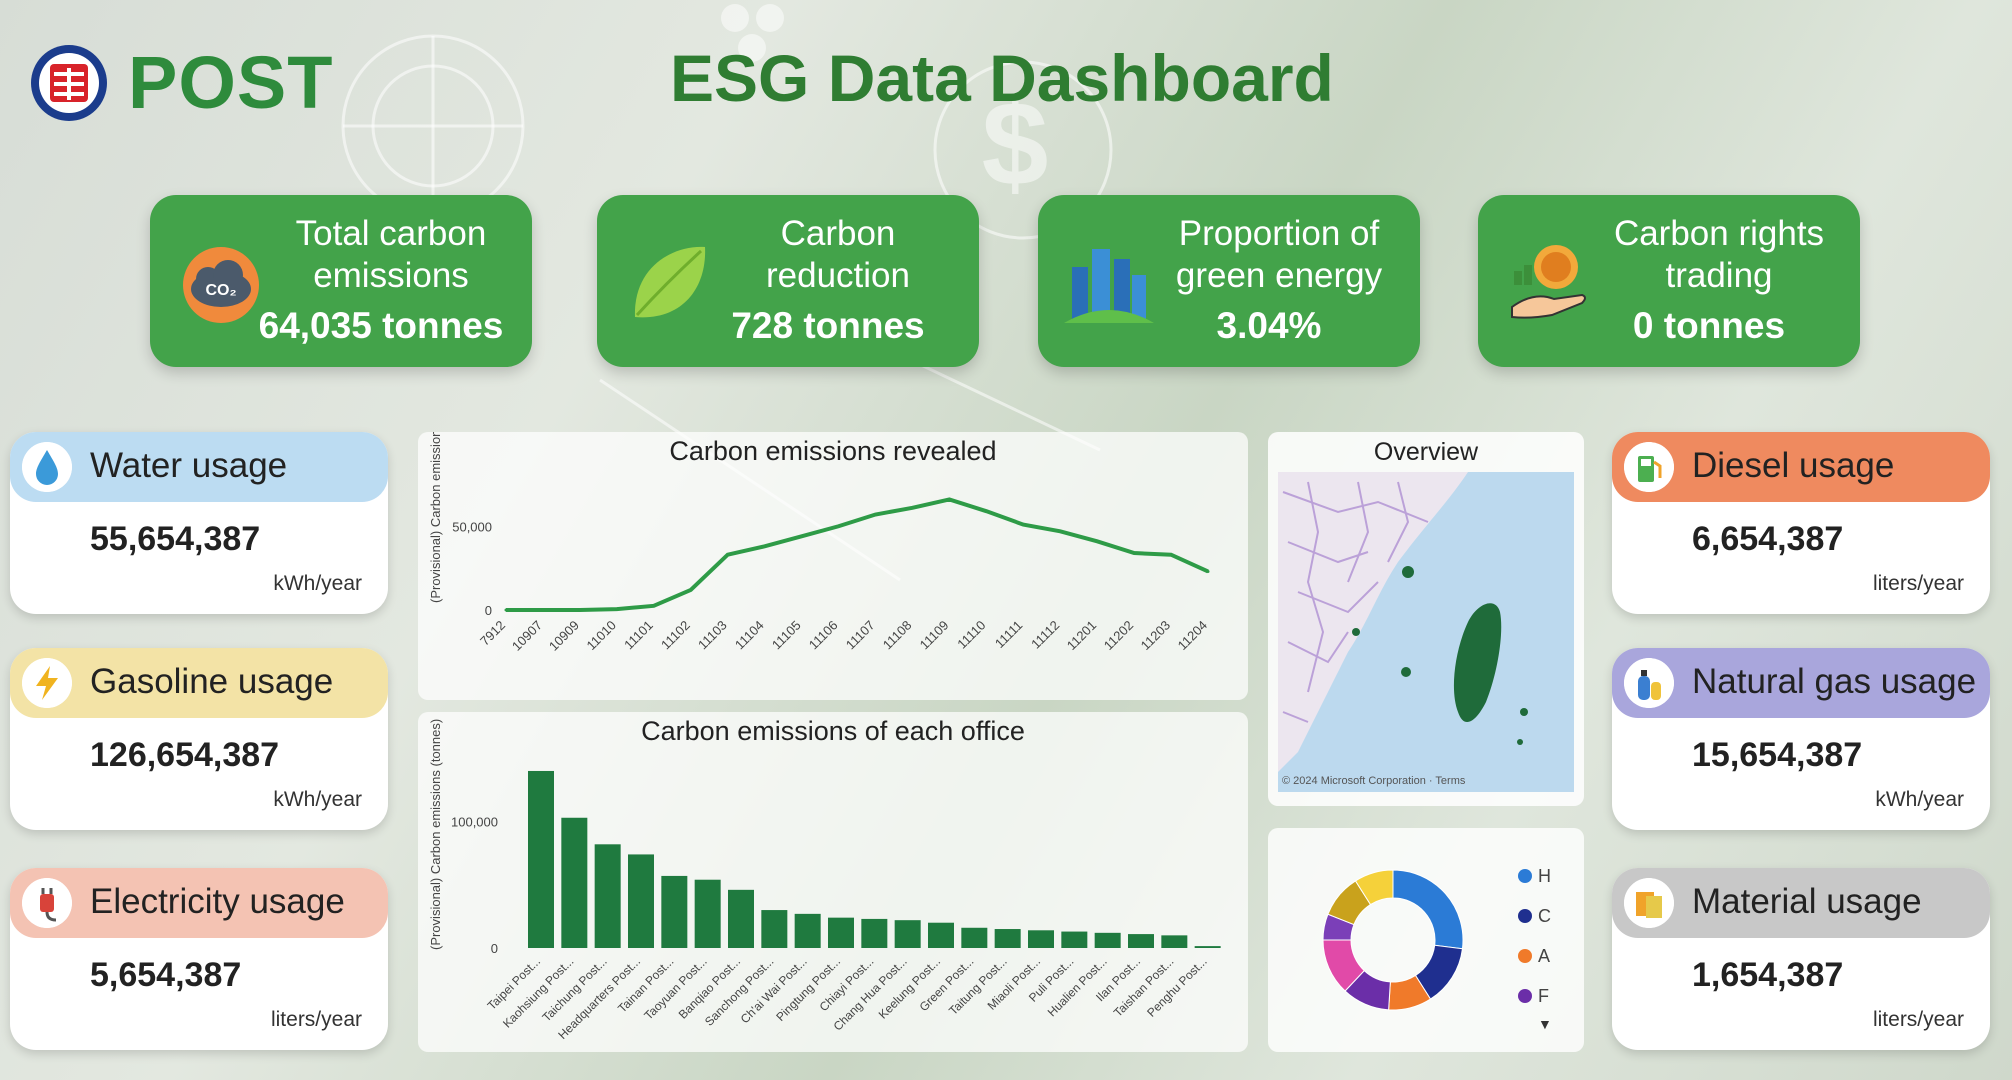  Describe the element at coordinates (220, 290) in the screenshot. I see `svg-text: CO₂` at that location.